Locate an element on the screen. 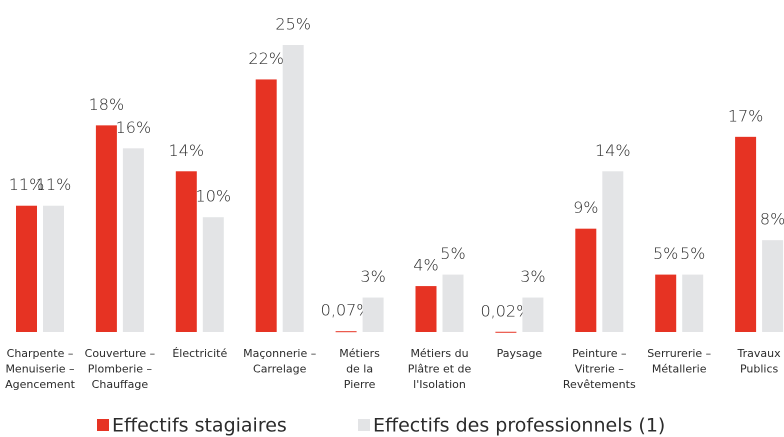  x-tick-label: Couverture – is located at coordinates (120, 353).